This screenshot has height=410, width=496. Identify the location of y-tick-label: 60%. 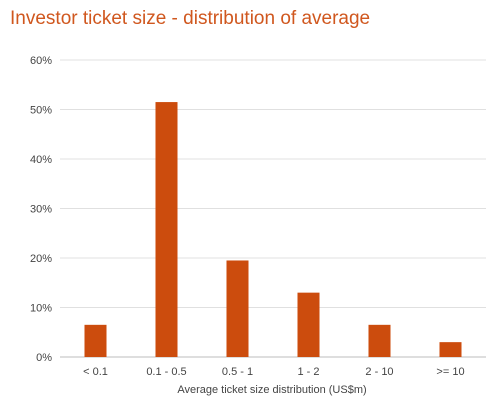
(41, 61).